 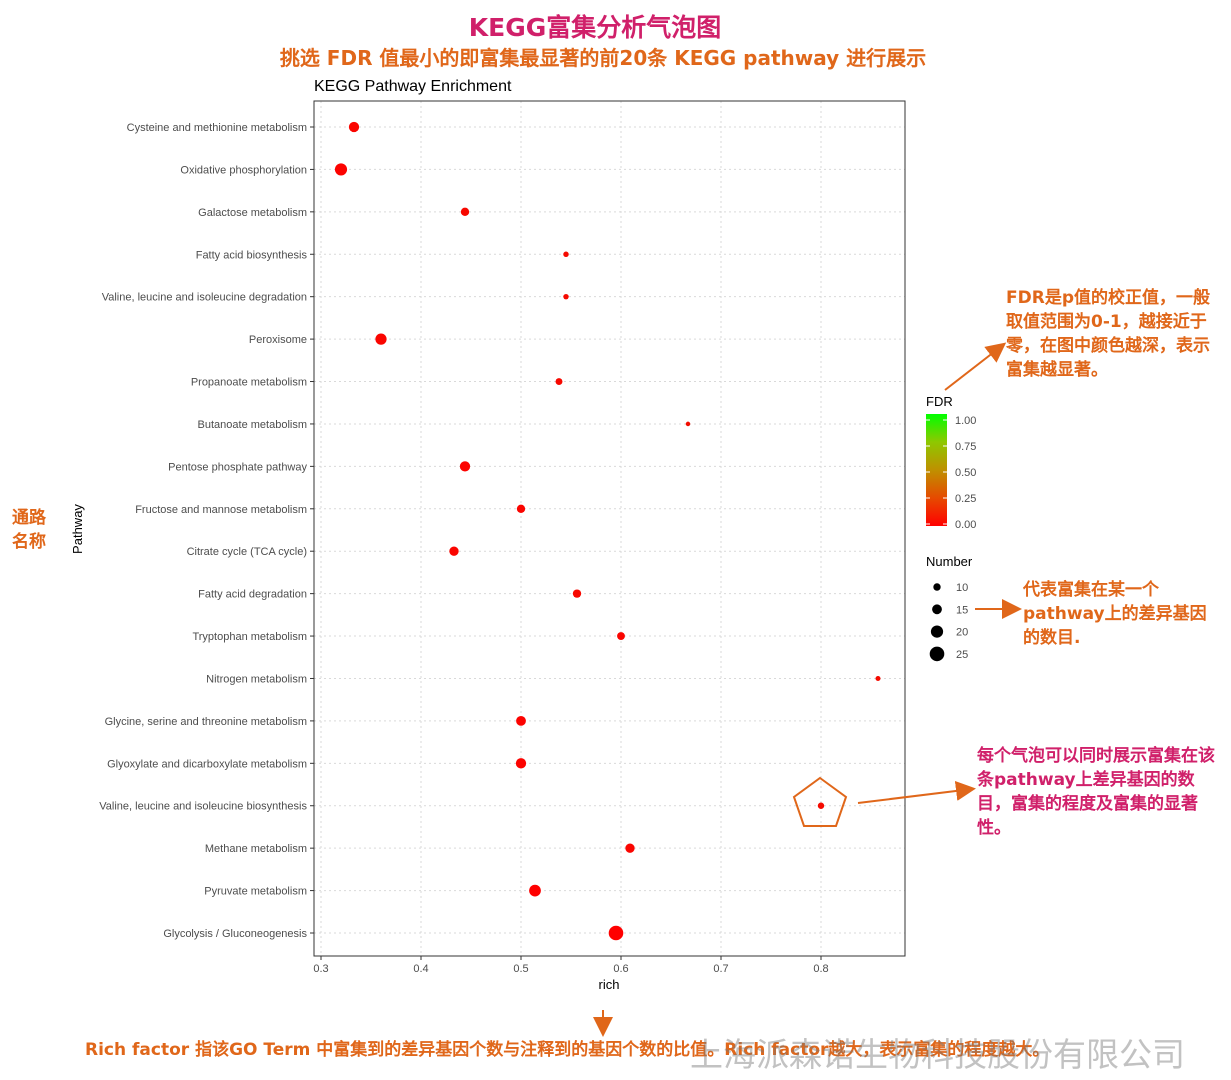 I want to click on pathway-label: Peroxisome, so click(x=278, y=340).